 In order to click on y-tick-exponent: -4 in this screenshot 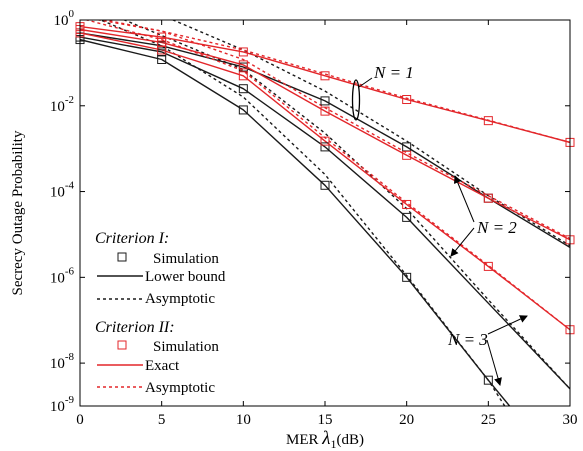, I will do `click(70, 186)`.